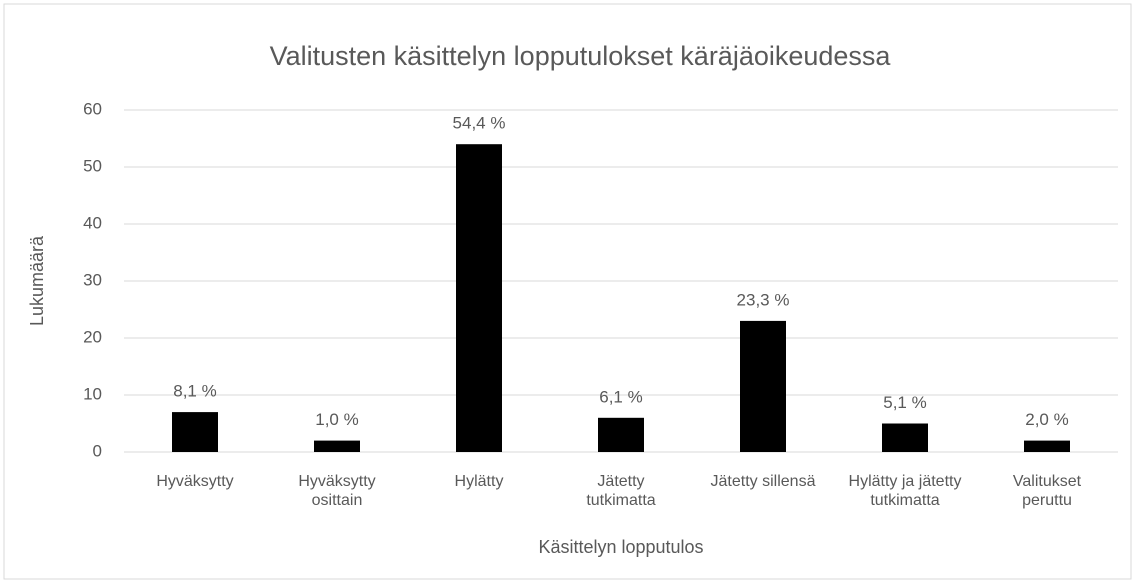 The height and width of the screenshot is (583, 1135). What do you see at coordinates (479, 481) in the screenshot?
I see `x-tick-label: Hylätty` at bounding box center [479, 481].